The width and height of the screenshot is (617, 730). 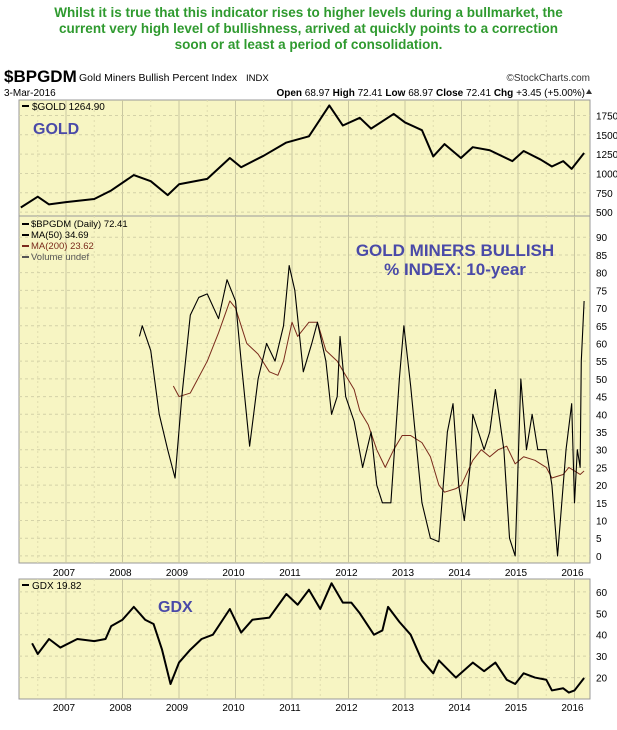 I want to click on symbol: $BPGDM, so click(x=40, y=76).